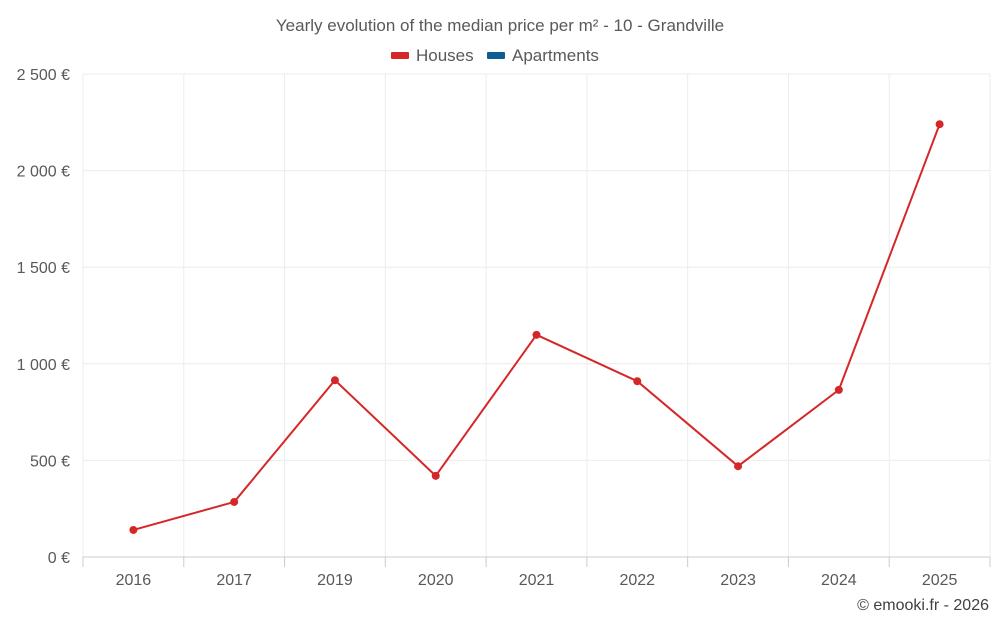 Image resolution: width=1000 pixels, height=625 pixels. I want to click on y-tick-label: 2 500 €, so click(43, 75).